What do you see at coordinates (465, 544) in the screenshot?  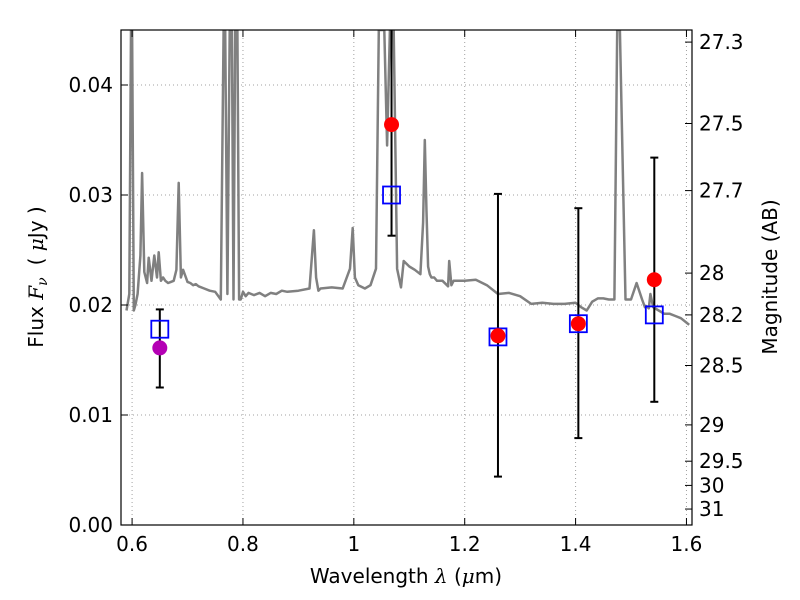 I see `x-tick-label: 1.2` at bounding box center [465, 544].